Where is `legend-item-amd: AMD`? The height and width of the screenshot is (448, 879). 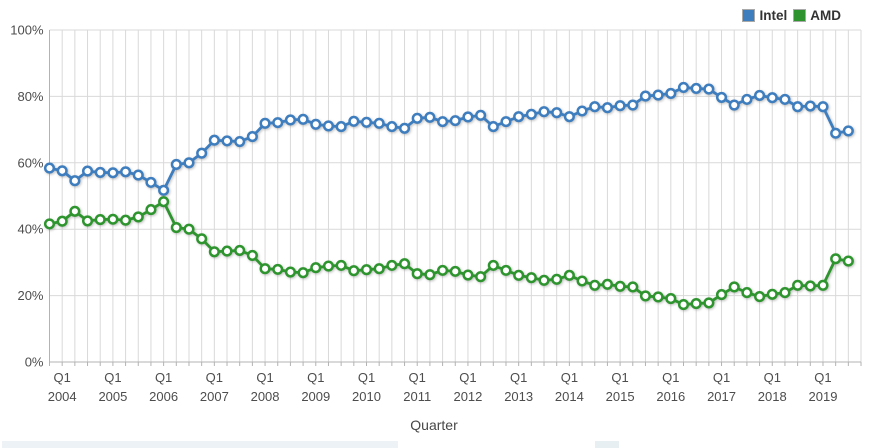
legend-item-amd: AMD is located at coordinates (817, 15).